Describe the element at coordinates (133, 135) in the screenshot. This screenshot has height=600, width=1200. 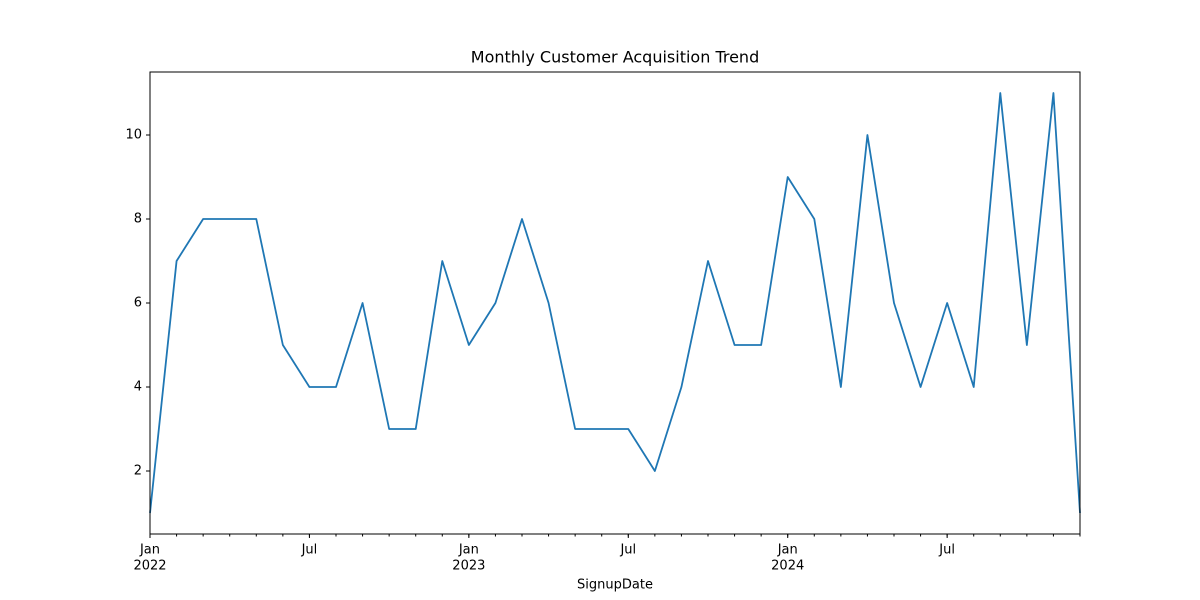
I see `y-tick-label: 10` at that location.